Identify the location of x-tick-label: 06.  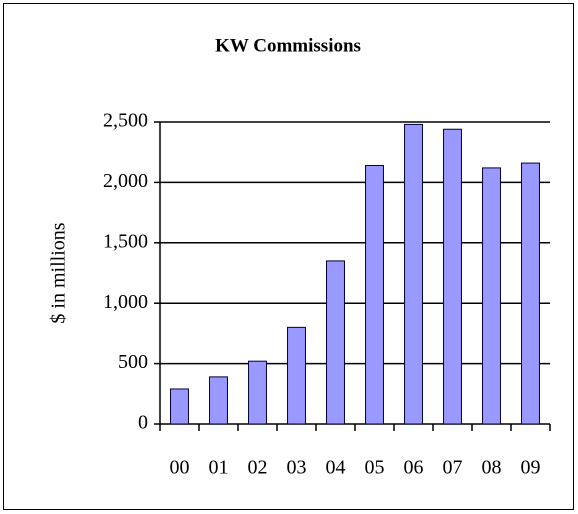
(414, 468).